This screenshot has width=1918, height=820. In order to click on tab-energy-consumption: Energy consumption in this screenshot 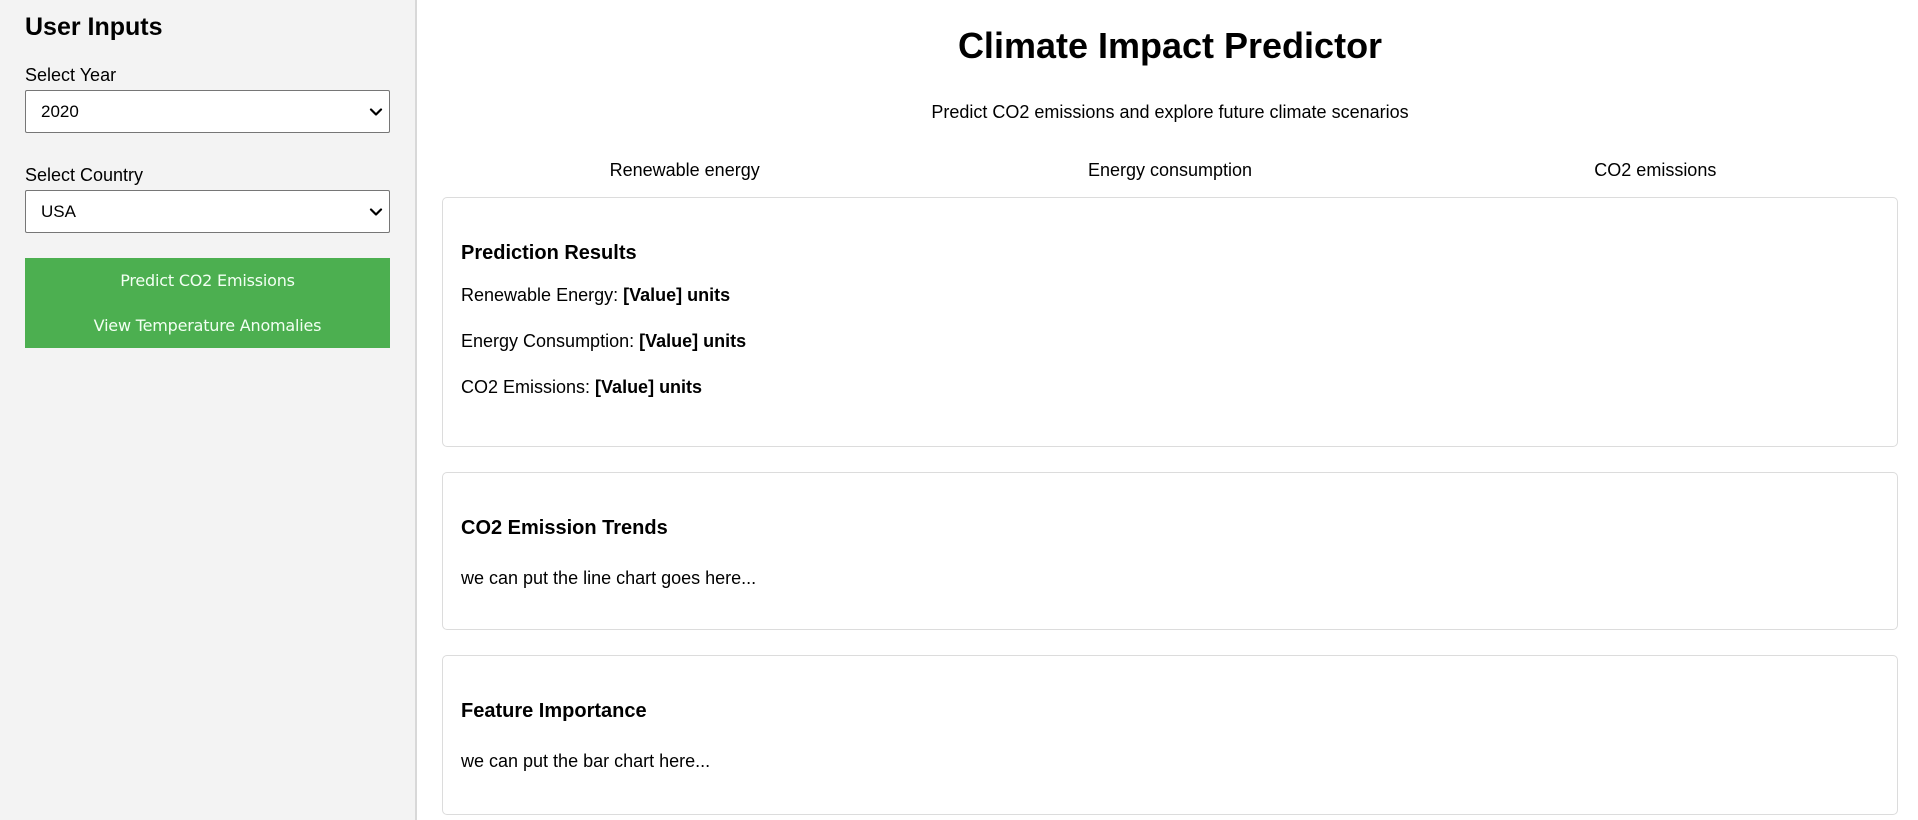, I will do `click(1170, 170)`.